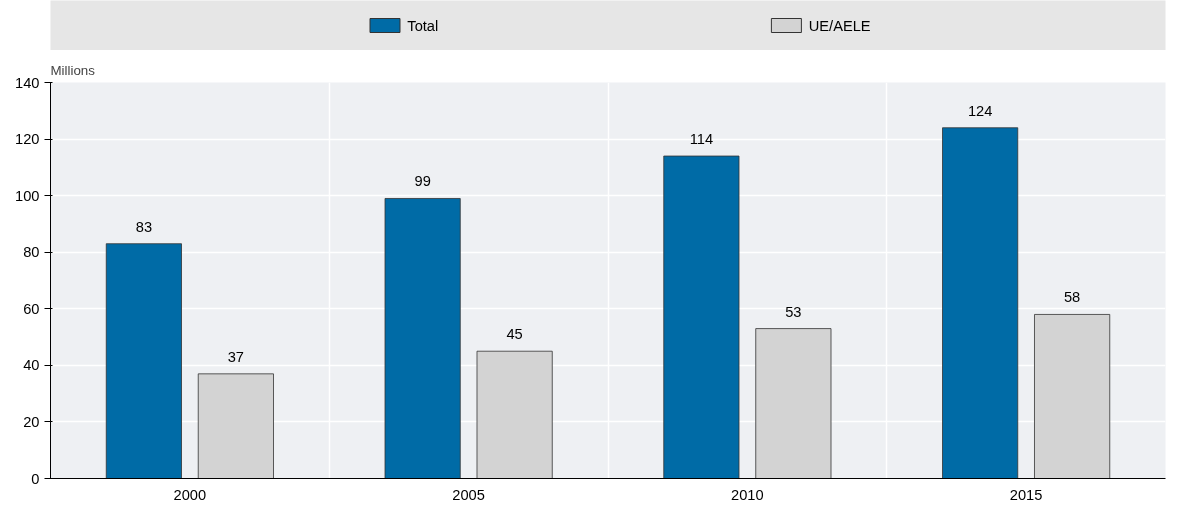 This screenshot has height=508, width=1191. I want to click on y-tick-label: 80, so click(31, 252).